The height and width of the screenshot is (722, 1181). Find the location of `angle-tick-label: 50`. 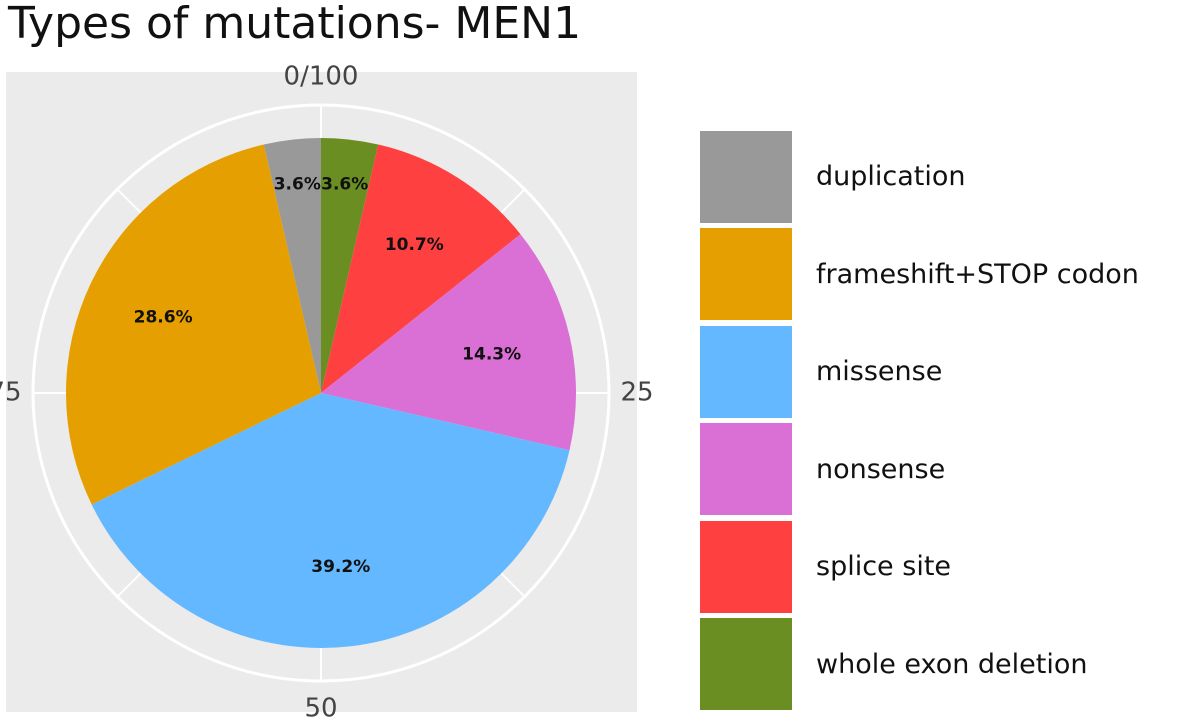

angle-tick-label: 50 is located at coordinates (320, 708).